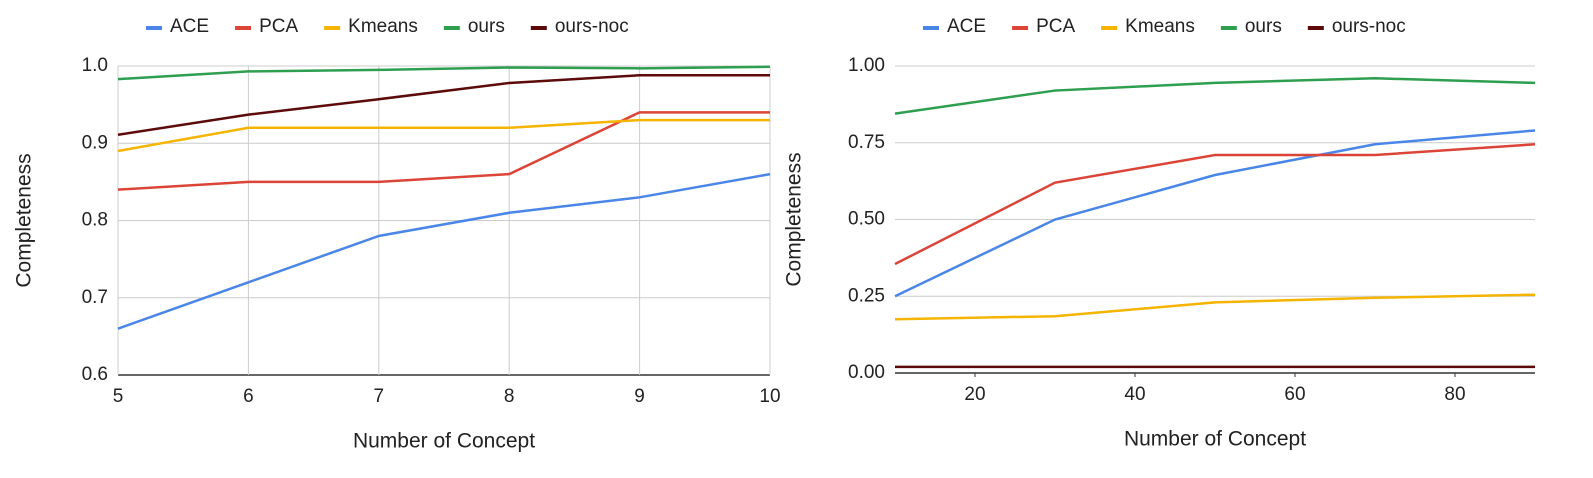 Image resolution: width=1593 pixels, height=478 pixels. What do you see at coordinates (866, 372) in the screenshot?
I see `y-tick-label: 0.00` at bounding box center [866, 372].